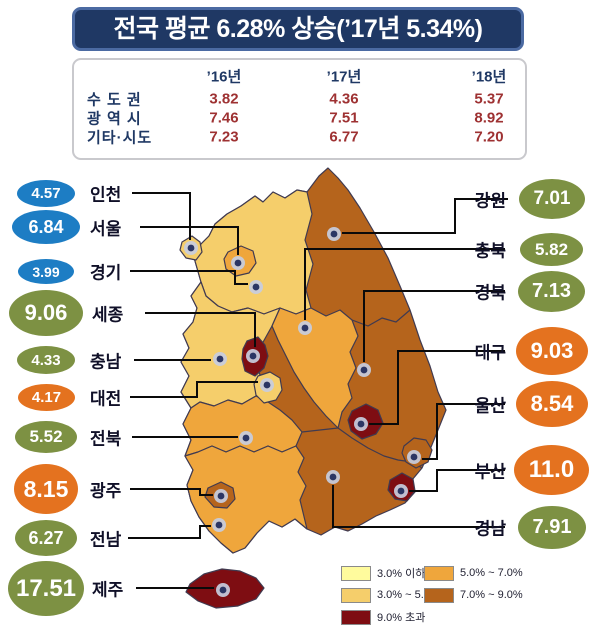  I want to click on leader-jeonnam, so click(169, 532).